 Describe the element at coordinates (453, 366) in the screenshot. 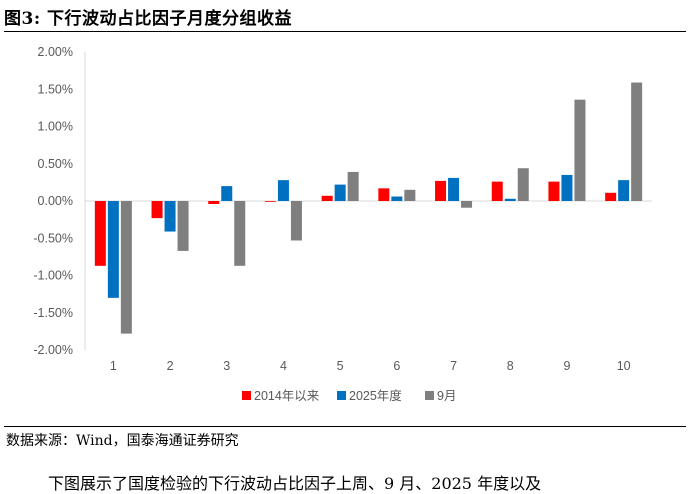

I see `x-tick-label: 7` at that location.